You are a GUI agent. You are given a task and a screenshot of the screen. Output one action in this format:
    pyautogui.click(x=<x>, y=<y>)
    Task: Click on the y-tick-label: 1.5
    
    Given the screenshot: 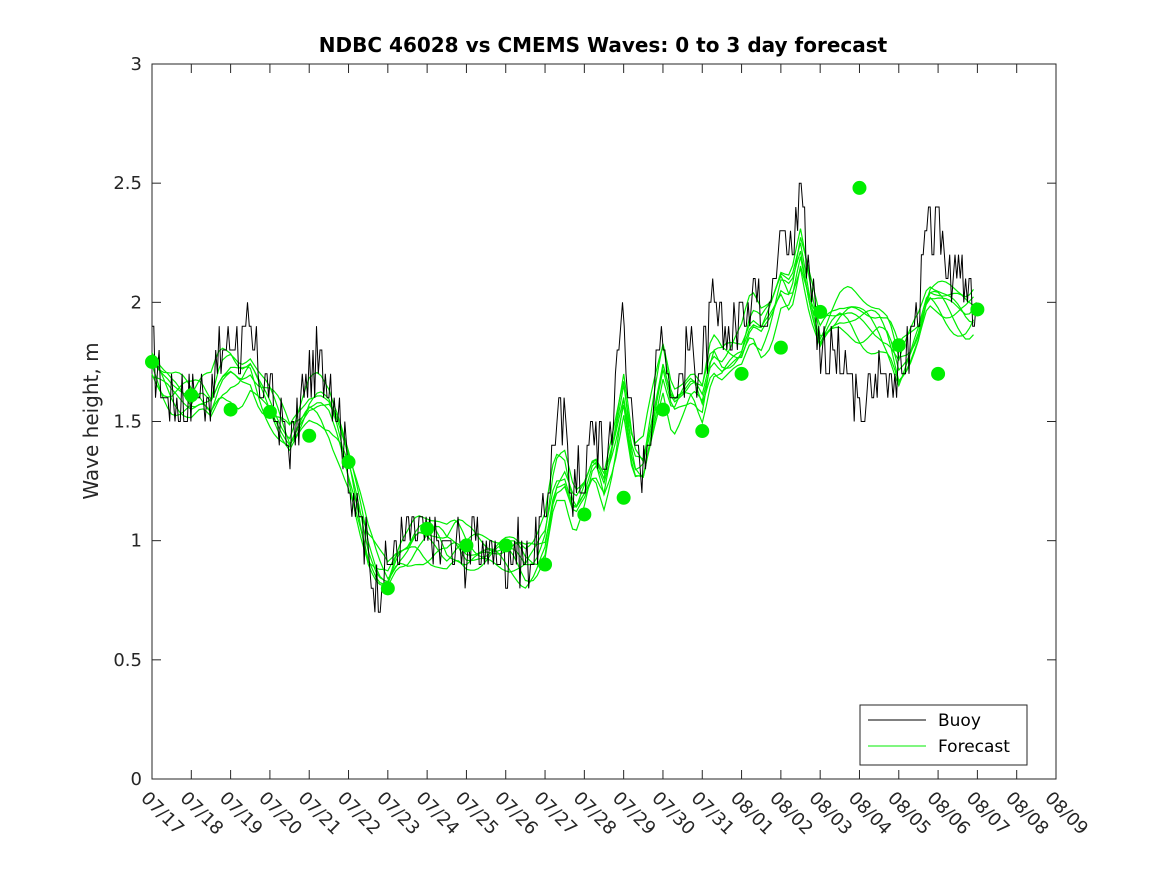 What is the action you would take?
    pyautogui.click(x=127, y=422)
    